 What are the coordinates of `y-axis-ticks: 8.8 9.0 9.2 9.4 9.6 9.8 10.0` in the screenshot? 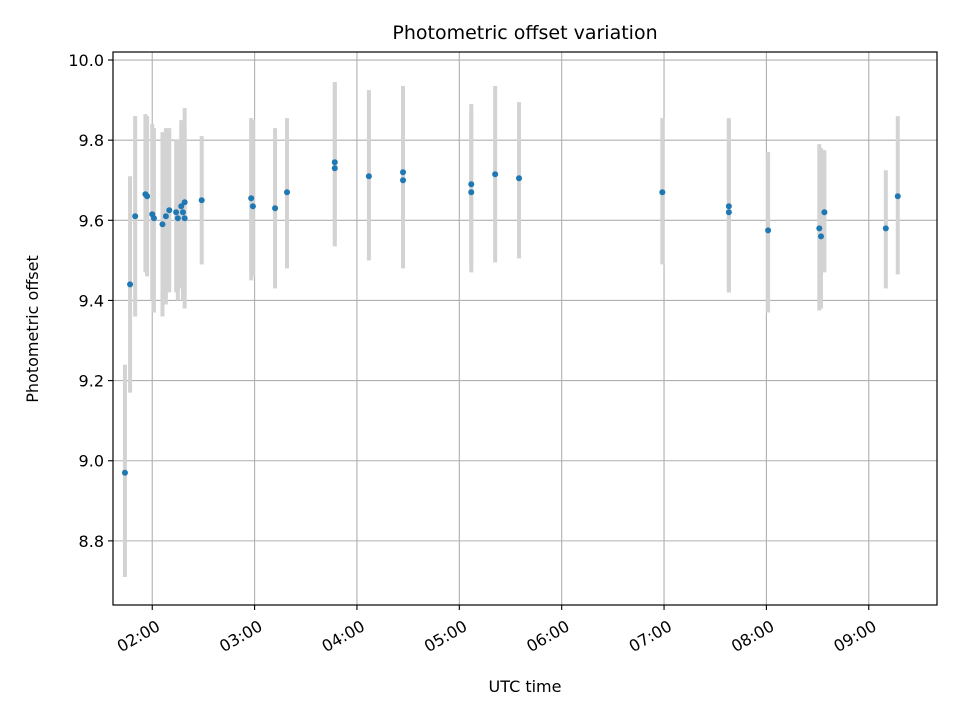 It's located at (90, 301).